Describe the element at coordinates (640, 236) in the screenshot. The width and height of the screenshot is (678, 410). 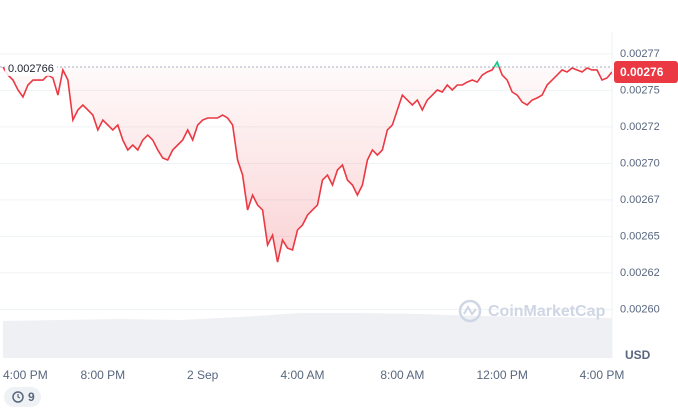
I see `y-tick-label: 0.00265` at that location.